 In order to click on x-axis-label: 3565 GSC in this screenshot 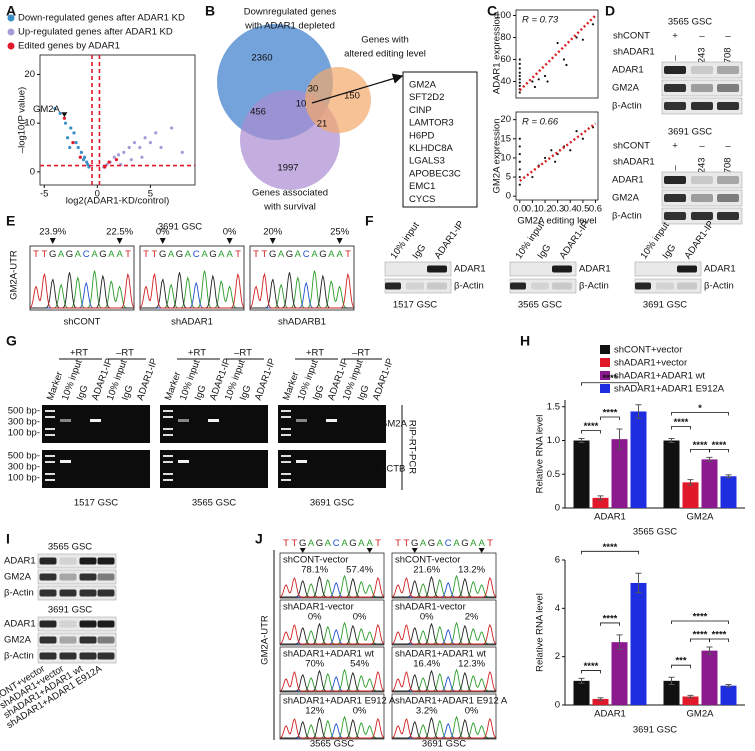, I will do `click(655, 532)`.